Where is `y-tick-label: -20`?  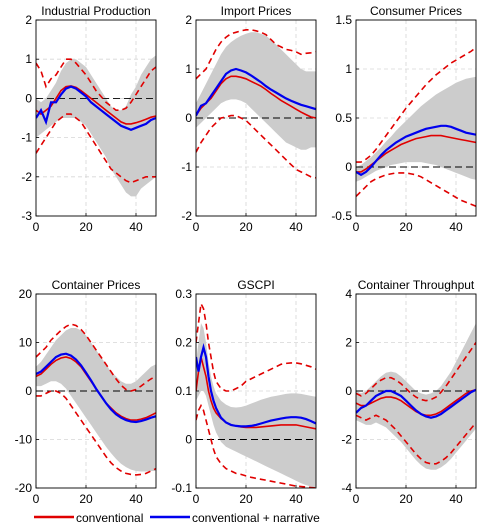
y-tick-label: -20 is located at coordinates (24, 488).